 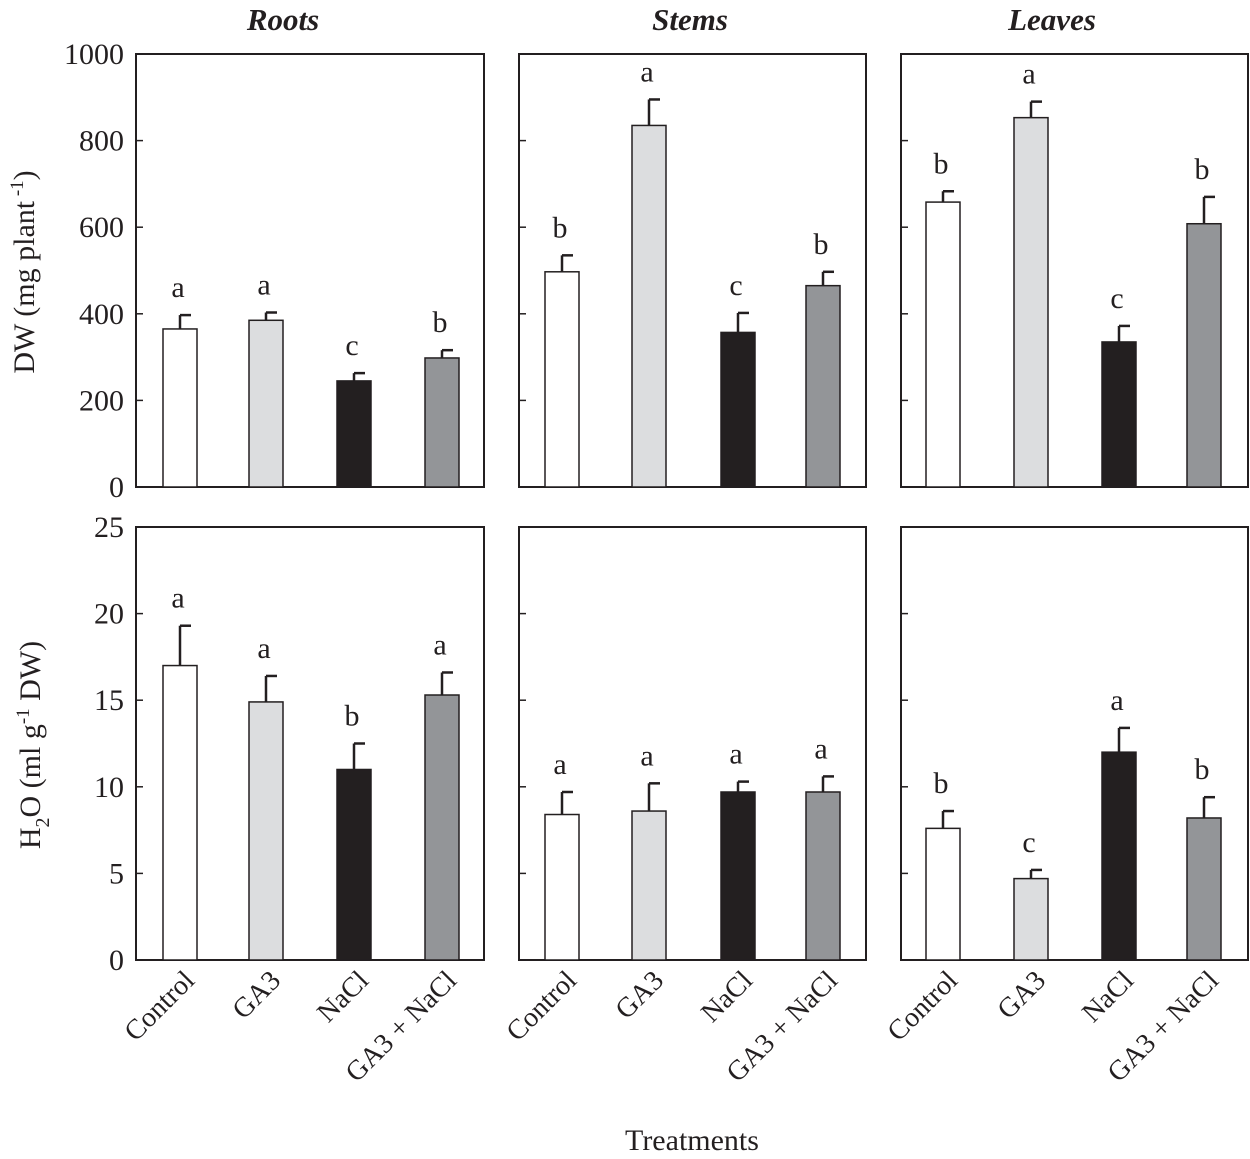 What do you see at coordinates (109, 700) in the screenshot?
I see `y-tick-label: 15` at bounding box center [109, 700].